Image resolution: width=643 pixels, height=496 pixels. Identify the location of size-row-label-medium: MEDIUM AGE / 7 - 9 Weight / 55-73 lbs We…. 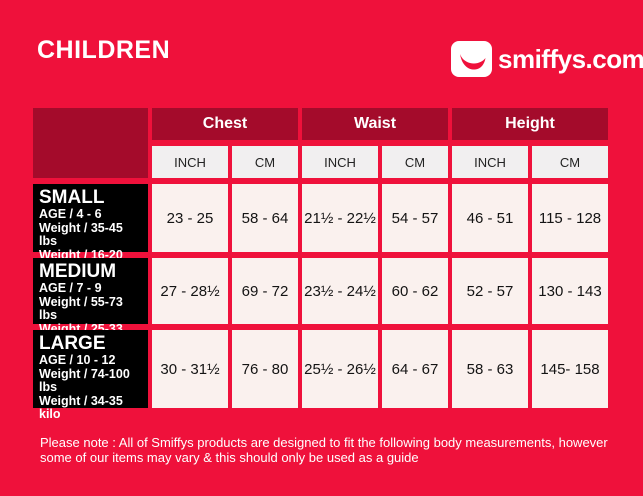
(90, 303).